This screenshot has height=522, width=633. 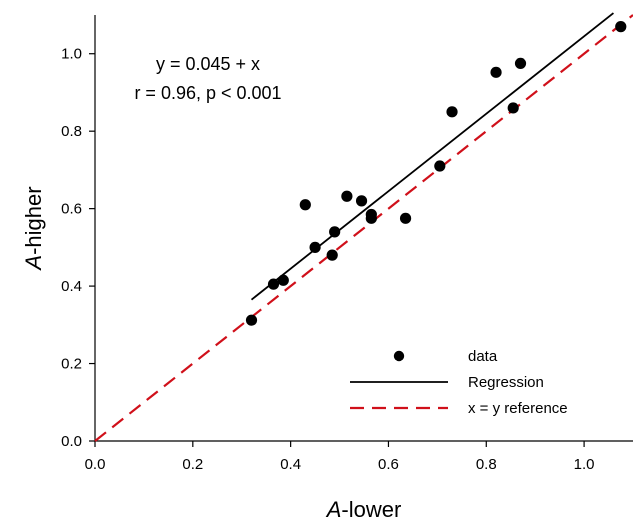 I want to click on y-axis-label-rest: -higher, so click(x=33, y=220).